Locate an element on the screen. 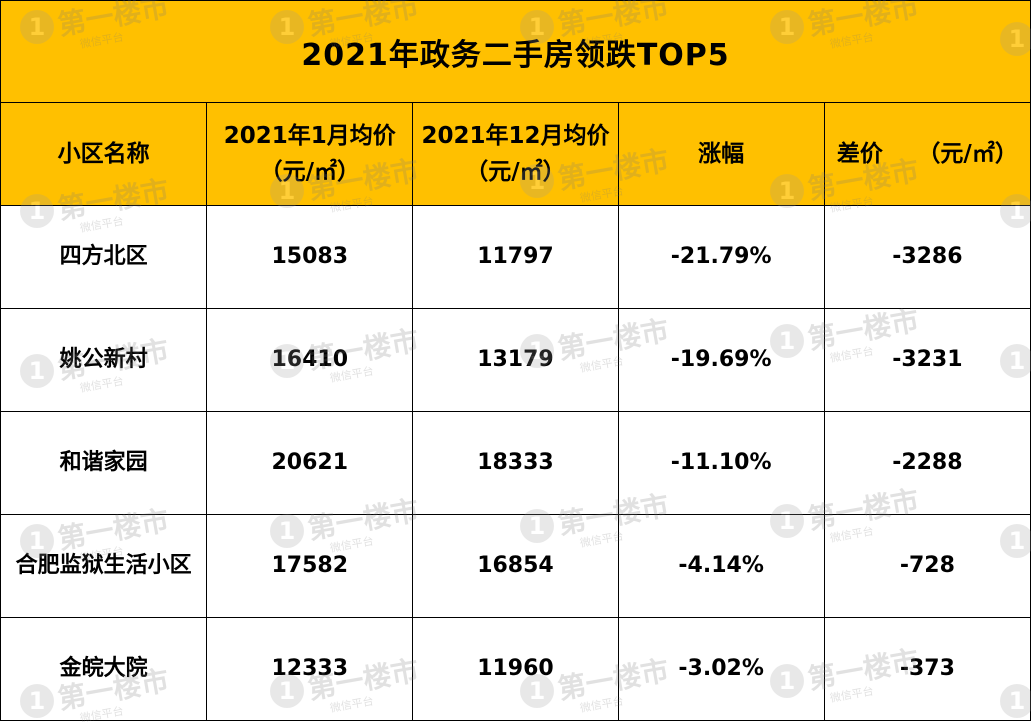  cell-jan-price: 15083 is located at coordinates (310, 257).